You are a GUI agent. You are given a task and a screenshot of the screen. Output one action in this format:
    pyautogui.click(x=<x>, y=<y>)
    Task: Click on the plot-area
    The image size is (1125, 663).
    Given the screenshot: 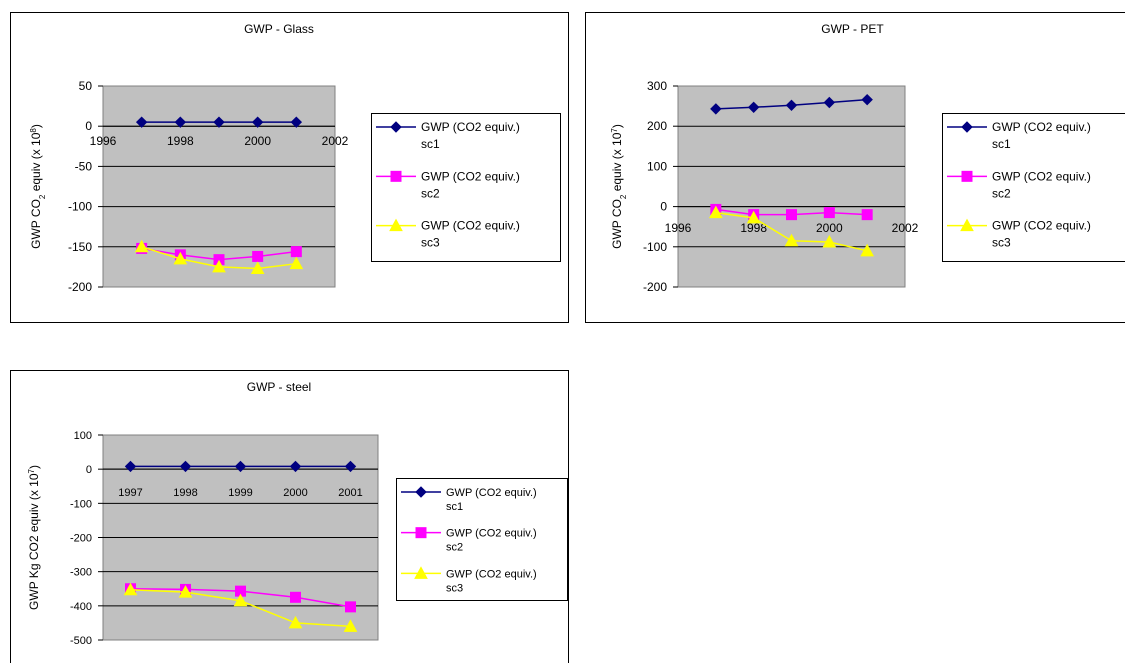 What is the action you would take?
    pyautogui.click(x=791, y=186)
    